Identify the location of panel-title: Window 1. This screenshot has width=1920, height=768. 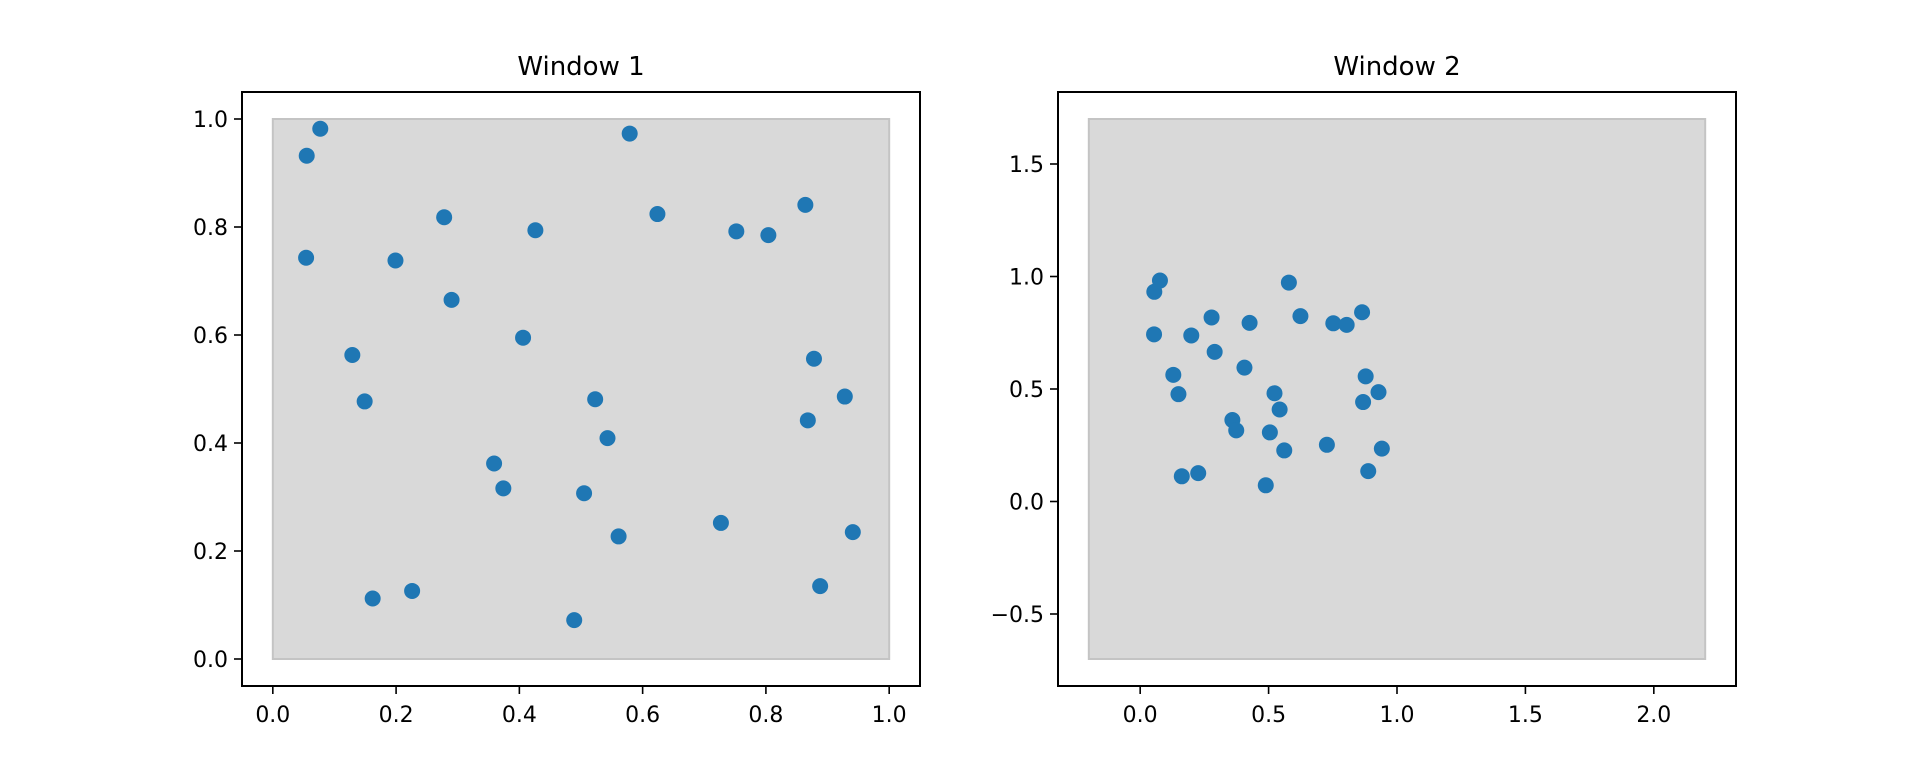
(580, 67).